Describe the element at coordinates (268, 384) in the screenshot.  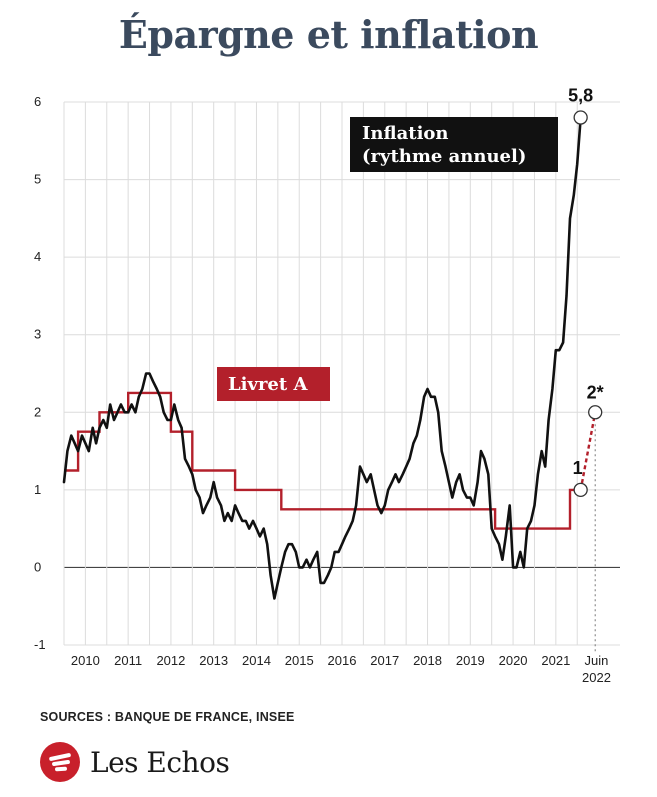
I see `livret-a-label-text: Livret A` at that location.